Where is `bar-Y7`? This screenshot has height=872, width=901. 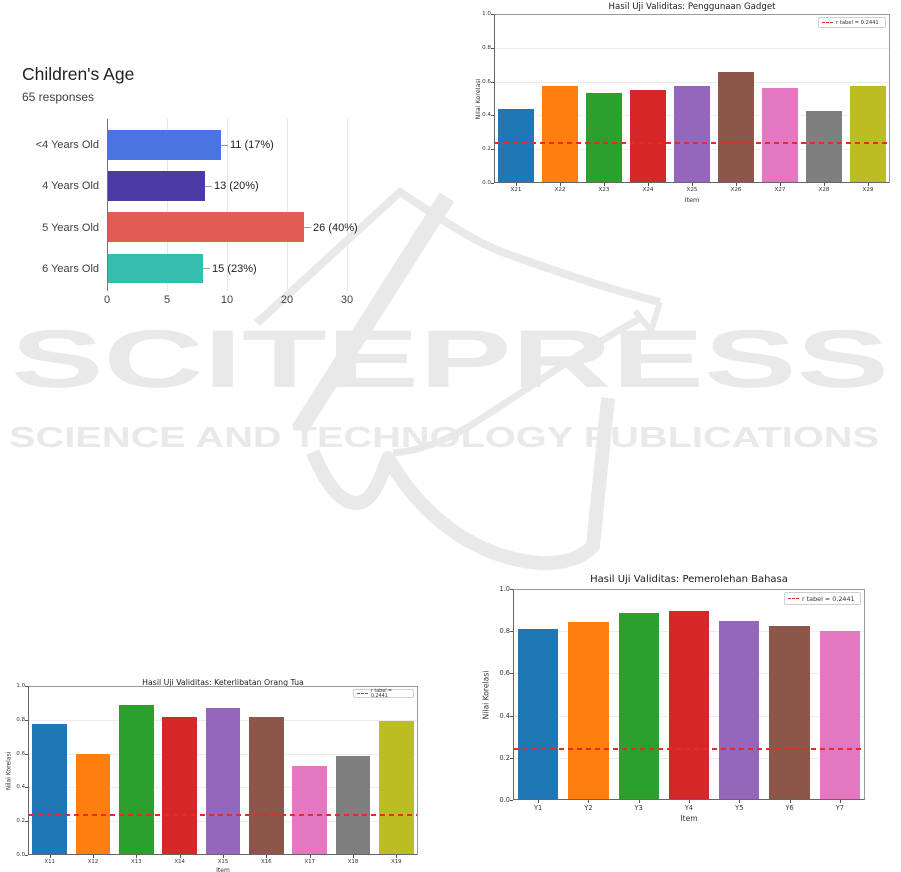
bar-Y7 is located at coordinates (839, 715).